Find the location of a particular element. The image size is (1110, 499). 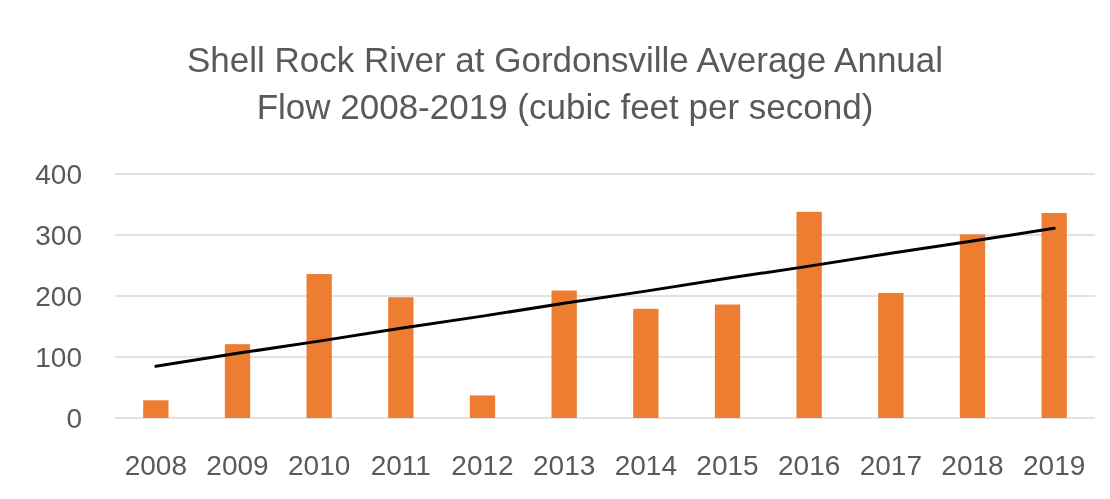

x-tick-label: 2009 is located at coordinates (237, 465).